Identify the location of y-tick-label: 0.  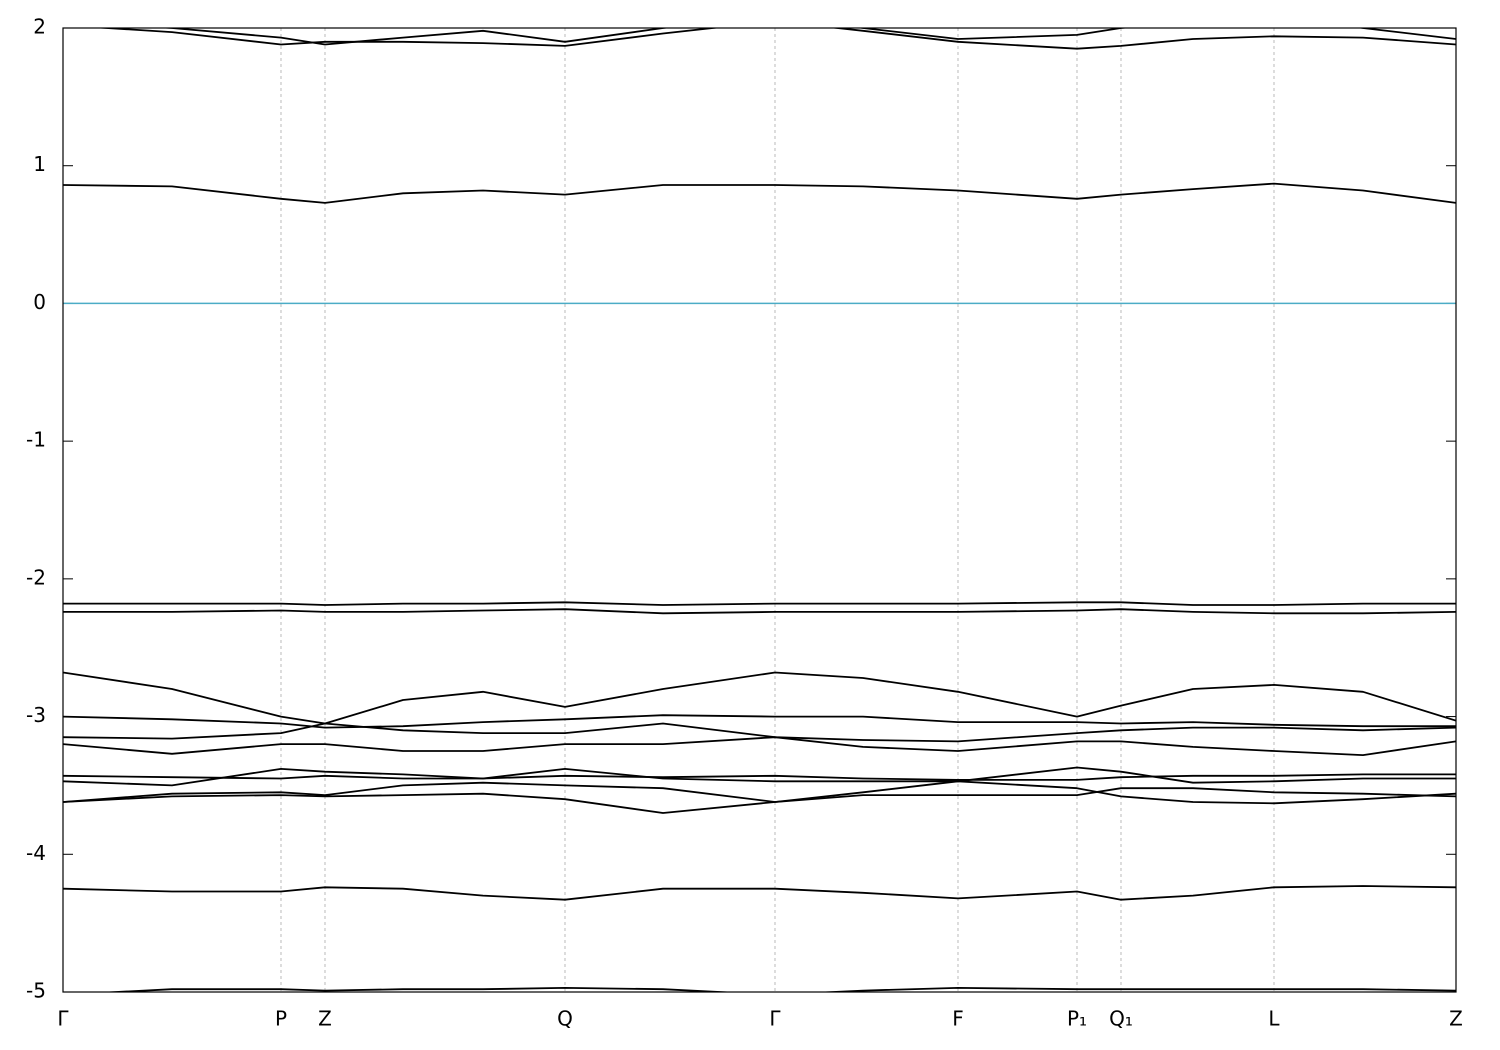
(39, 302).